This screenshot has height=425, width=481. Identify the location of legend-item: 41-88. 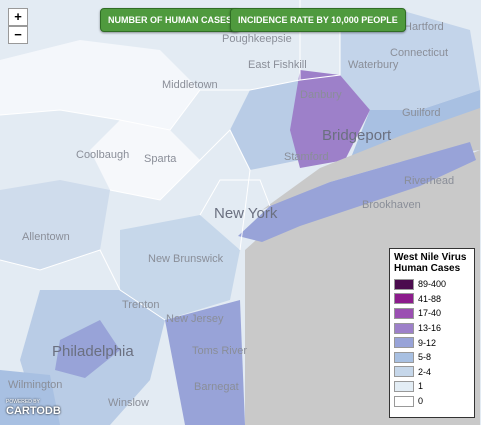
(432, 299).